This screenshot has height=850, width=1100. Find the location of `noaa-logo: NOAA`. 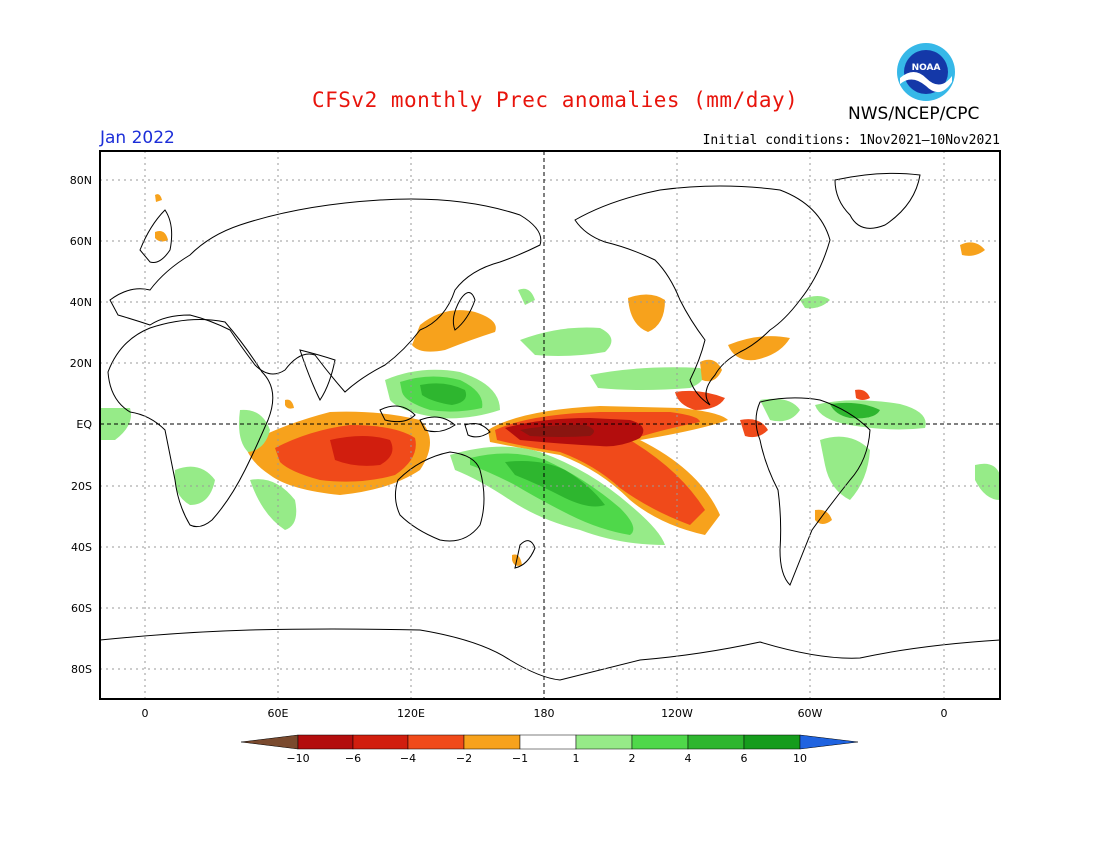

noaa-logo: NOAA is located at coordinates (926, 72).